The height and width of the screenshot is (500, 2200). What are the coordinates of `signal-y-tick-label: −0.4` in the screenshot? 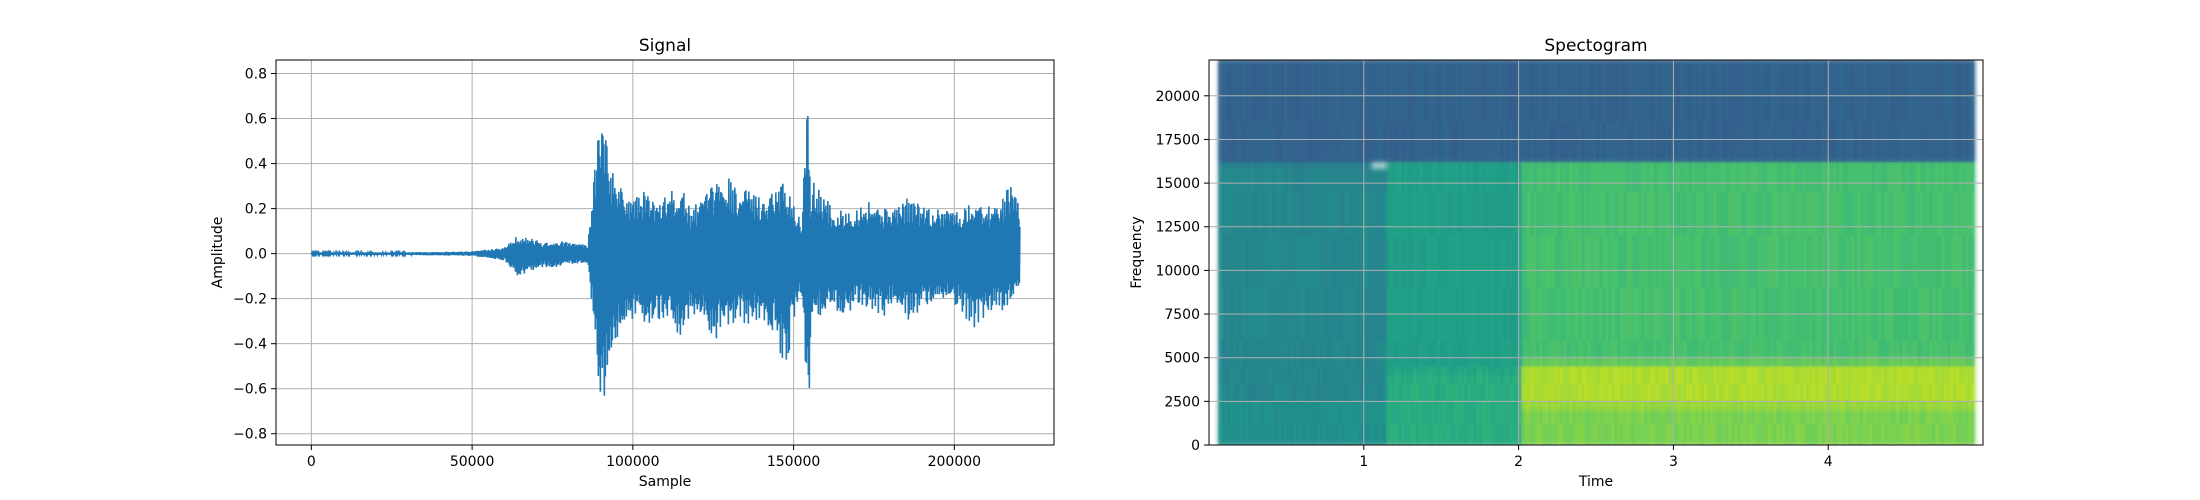 It's located at (250, 345).